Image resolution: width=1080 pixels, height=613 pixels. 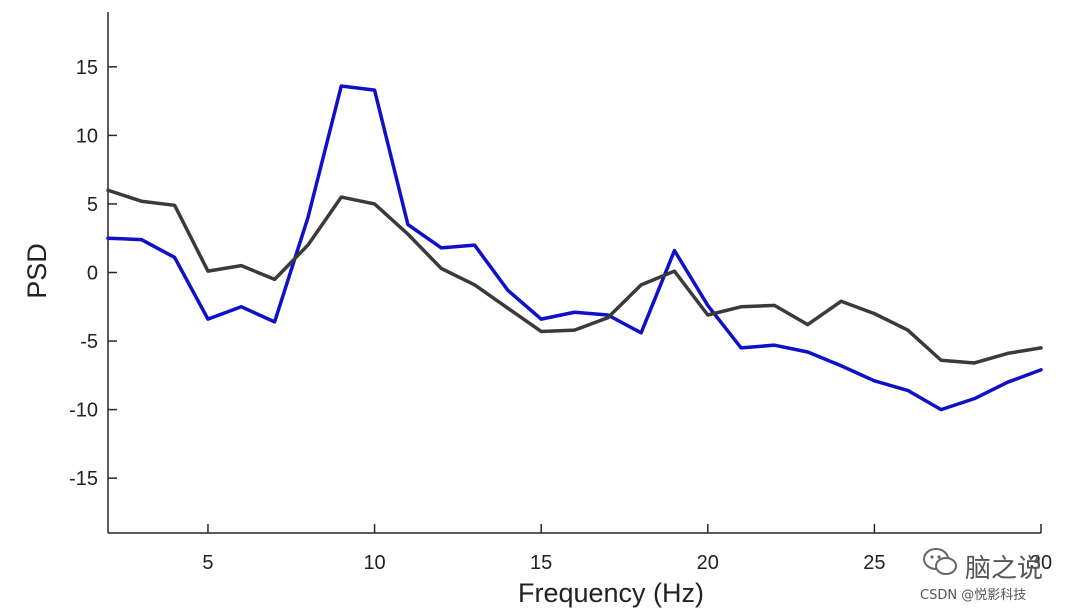 What do you see at coordinates (92, 205) in the screenshot?
I see `y-tick-label: 5` at bounding box center [92, 205].